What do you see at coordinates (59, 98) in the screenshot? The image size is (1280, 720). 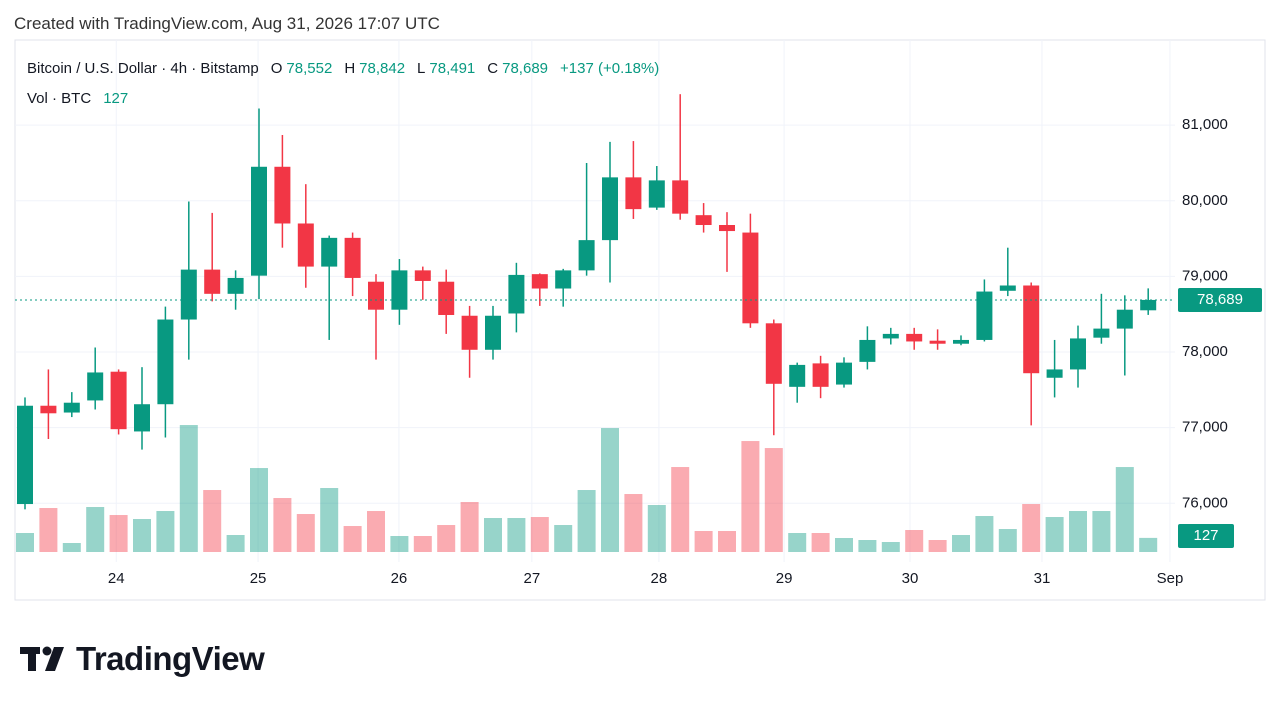 I see `volume-name: Vol · BTC` at bounding box center [59, 98].